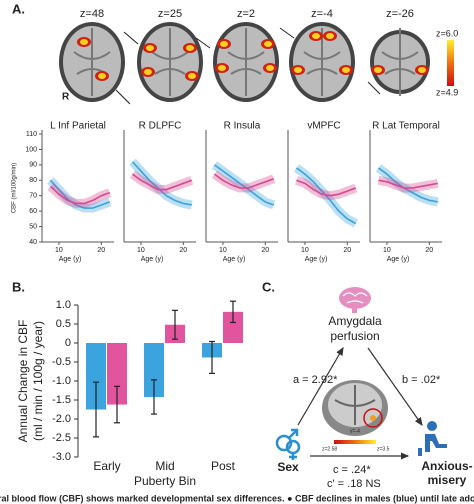 This screenshot has height=504, width=474. What do you see at coordinates (170, 14) in the screenshot?
I see `slice-label: z=25` at bounding box center [170, 14].